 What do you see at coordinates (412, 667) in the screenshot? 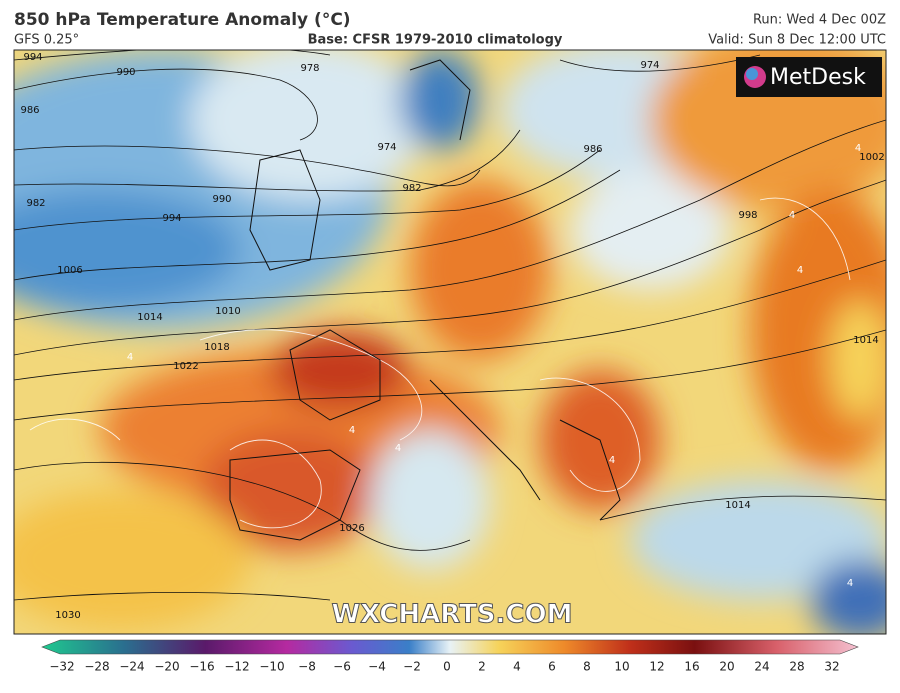
I see `colorbar-tick-label: −2` at bounding box center [412, 667].